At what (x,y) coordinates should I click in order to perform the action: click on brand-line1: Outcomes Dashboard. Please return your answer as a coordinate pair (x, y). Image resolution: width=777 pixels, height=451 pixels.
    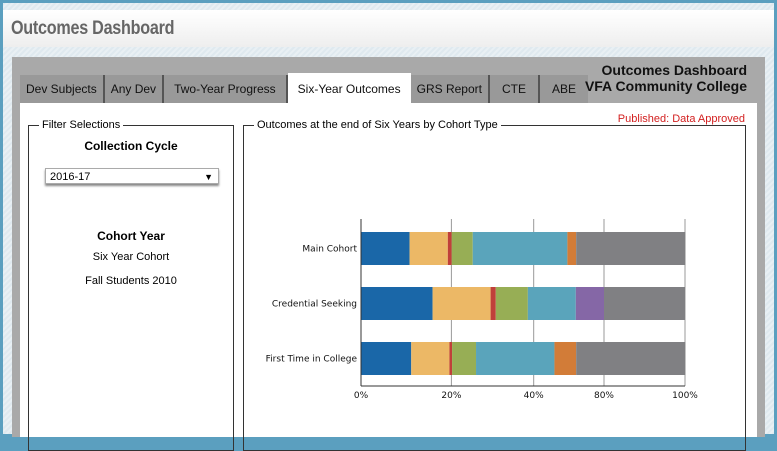
    Looking at the image, I should click on (674, 70).